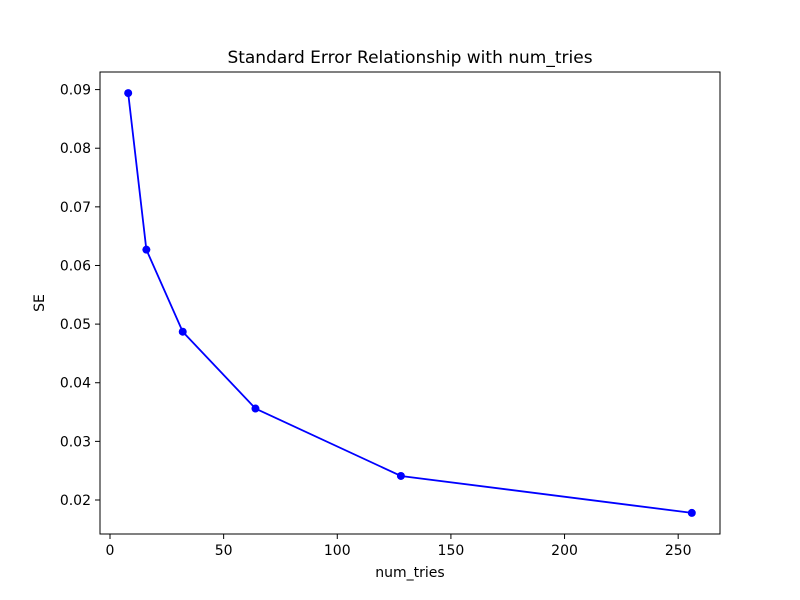 This screenshot has height=600, width=800. Describe the element at coordinates (75, 266) in the screenshot. I see `y-tick-label: 0.06` at that location.